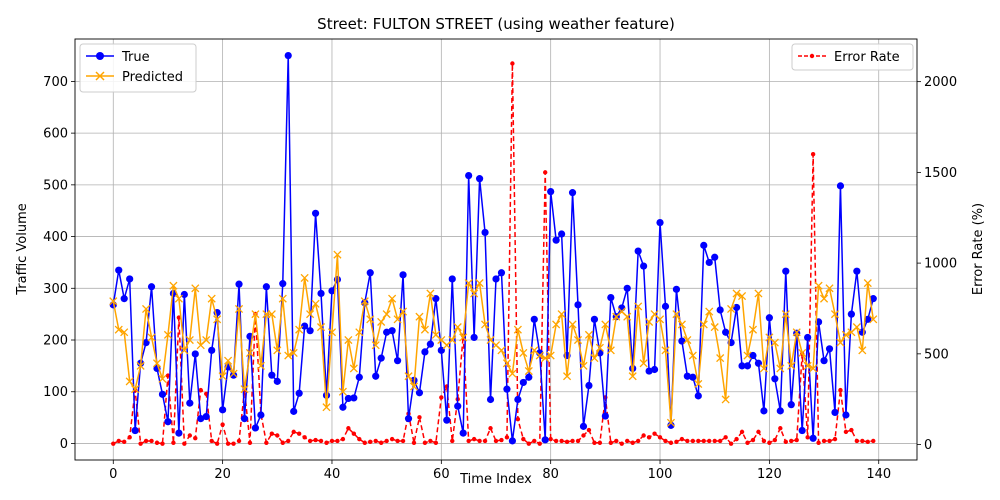 Image resolution: width=1000 pixels, height=500 pixels. What do you see at coordinates (937, 264) in the screenshot?
I see `y-axis-right: 0 500 1000 1500 2000` at bounding box center [937, 264].